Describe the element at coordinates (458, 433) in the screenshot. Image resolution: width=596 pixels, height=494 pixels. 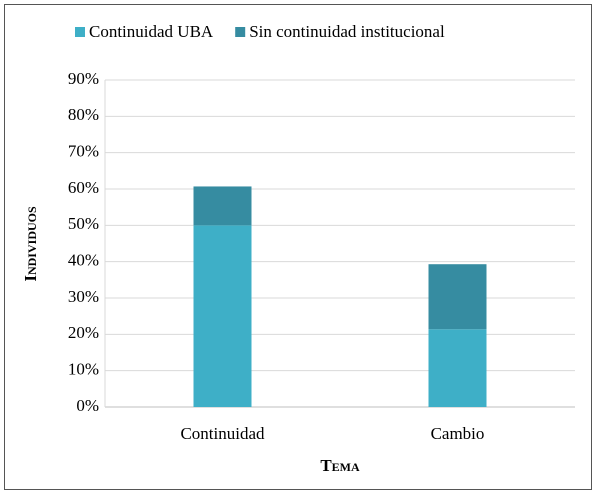
I see `x-tick-label: Cambio` at that location.